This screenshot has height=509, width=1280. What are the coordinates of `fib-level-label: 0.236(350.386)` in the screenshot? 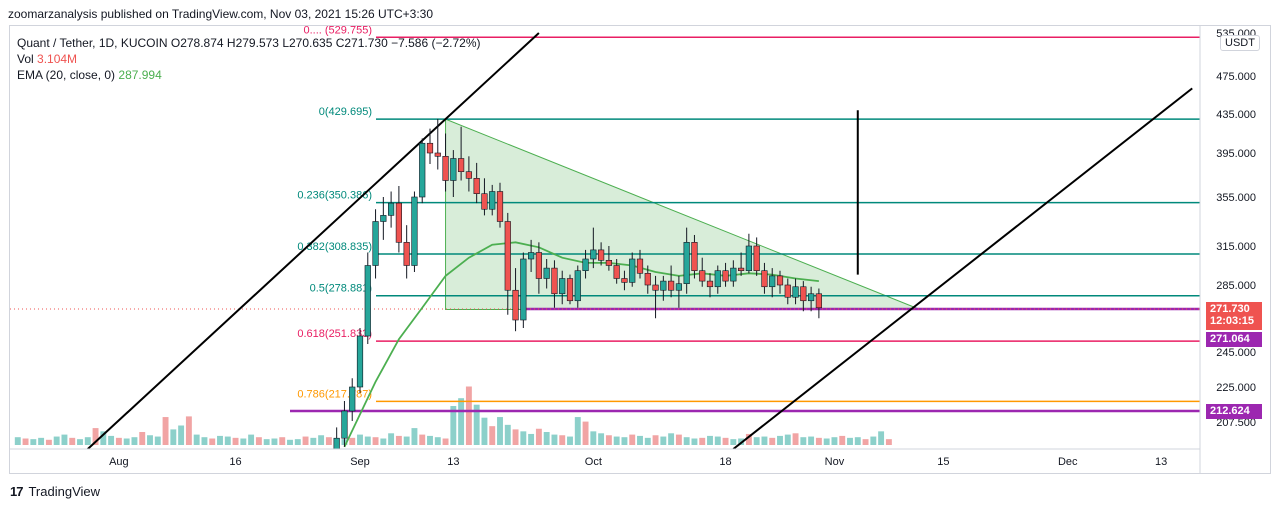 It's located at (334, 196).